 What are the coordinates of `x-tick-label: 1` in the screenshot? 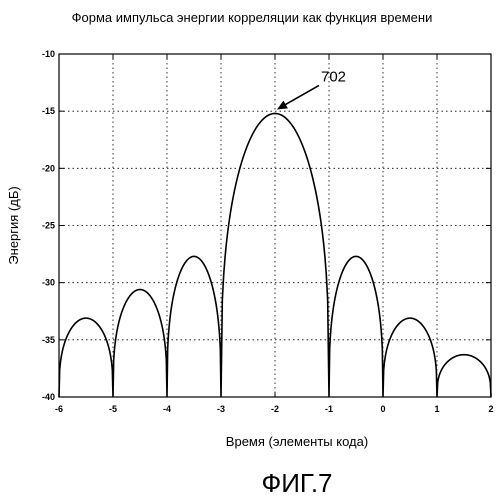 It's located at (436, 409).